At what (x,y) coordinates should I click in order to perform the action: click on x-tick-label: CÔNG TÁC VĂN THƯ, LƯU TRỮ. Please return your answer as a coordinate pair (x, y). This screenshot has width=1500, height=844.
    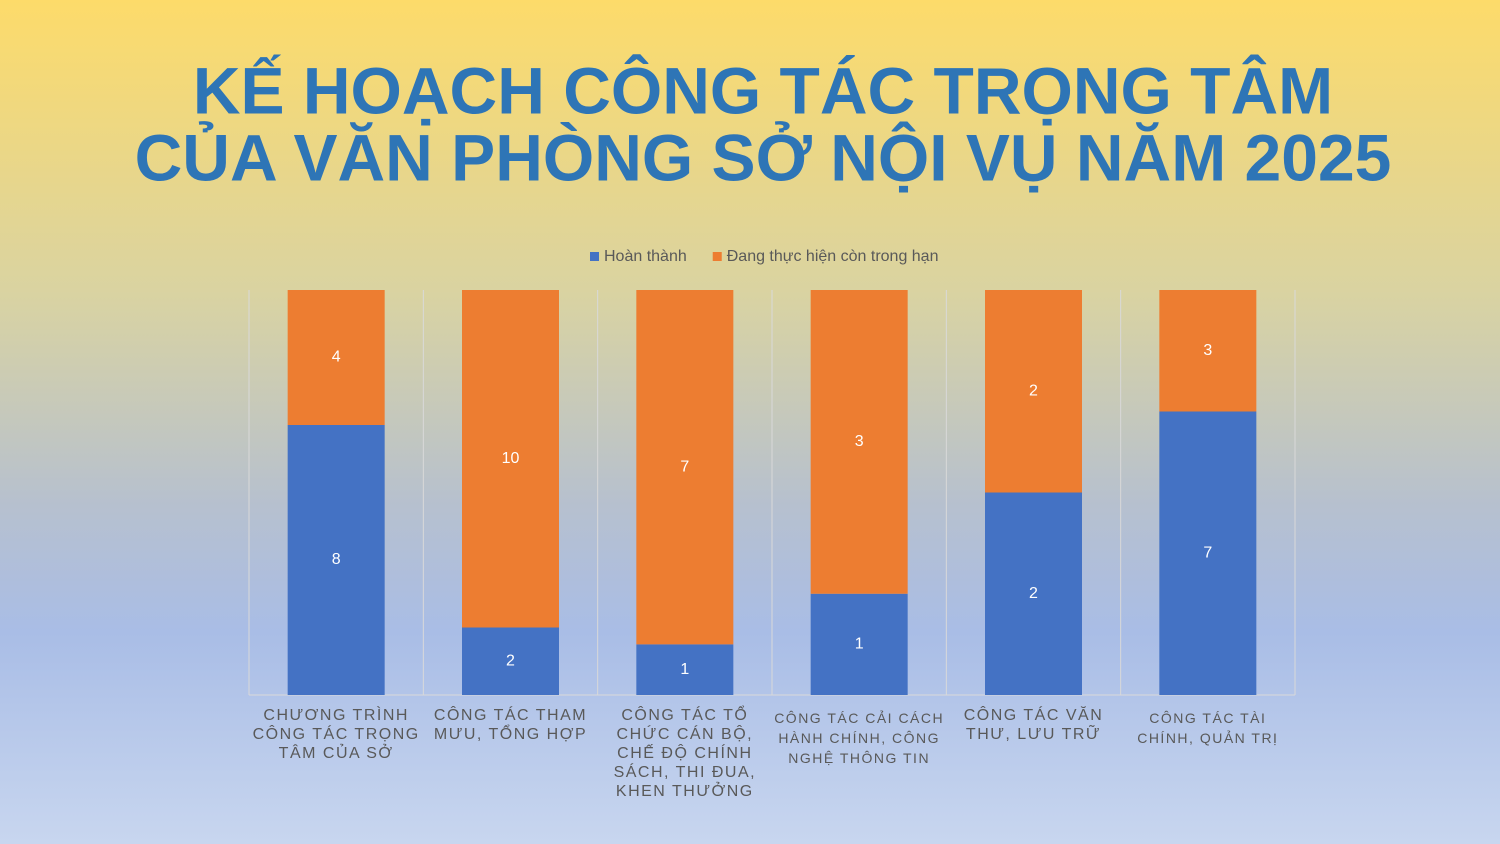
    Looking at the image, I should click on (1033, 725).